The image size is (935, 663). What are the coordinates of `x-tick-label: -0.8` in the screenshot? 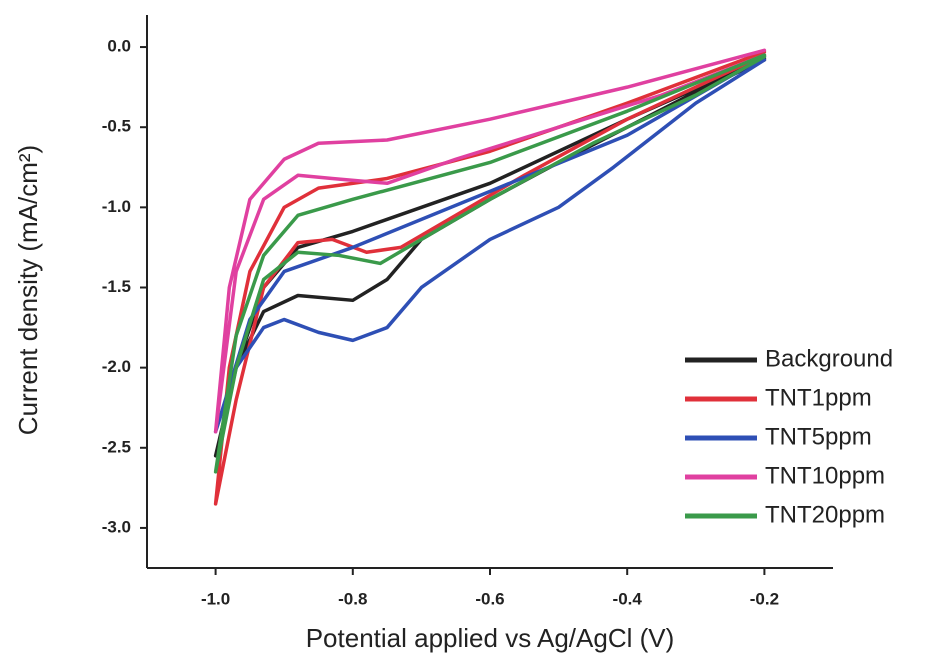 It's located at (352, 598).